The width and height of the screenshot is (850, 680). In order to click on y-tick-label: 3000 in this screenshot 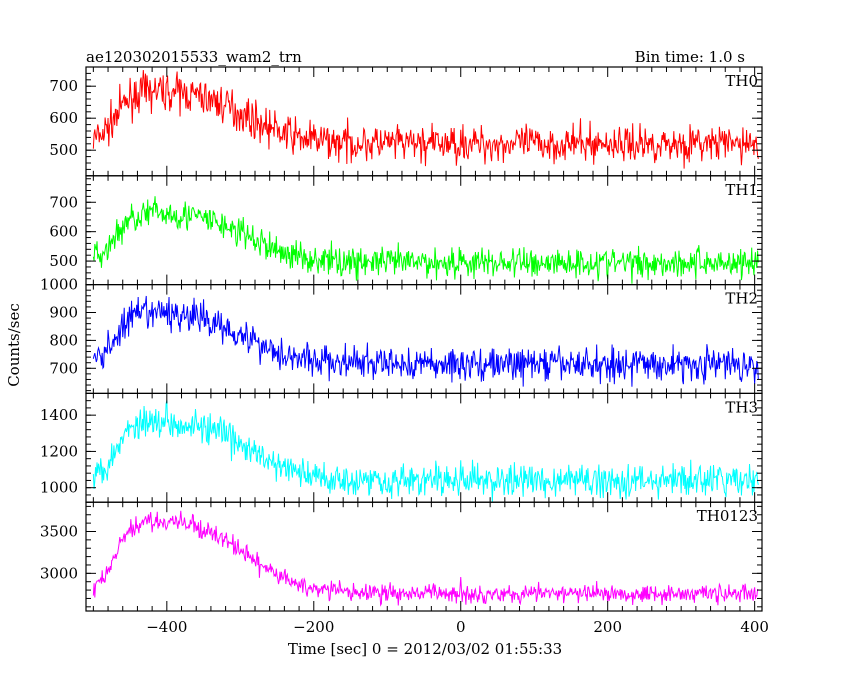, I will do `click(59, 573)`.